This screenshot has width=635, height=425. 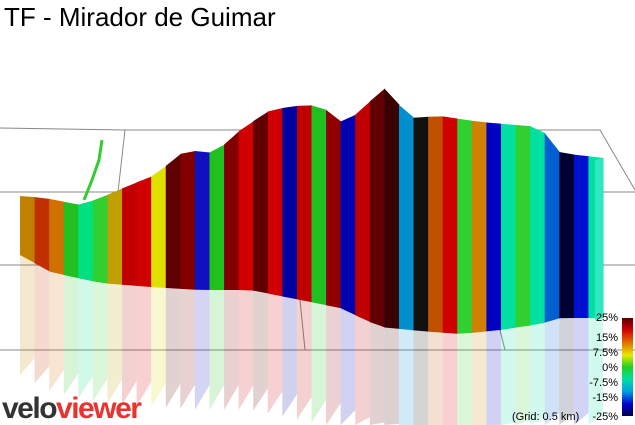 I want to click on legend-tick-label: 7.5%, so click(x=605, y=353).